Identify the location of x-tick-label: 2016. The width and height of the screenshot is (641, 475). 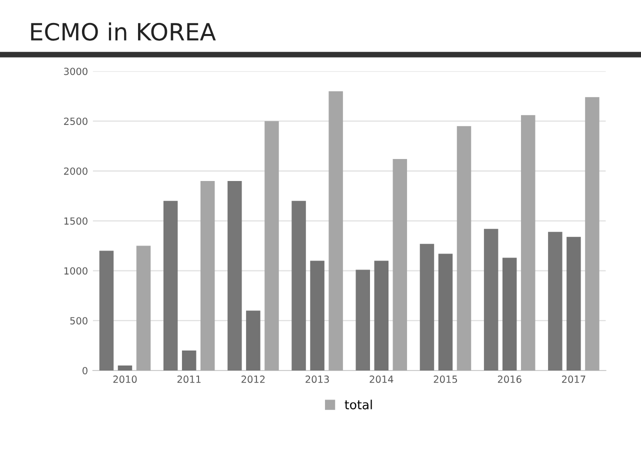
(510, 379).